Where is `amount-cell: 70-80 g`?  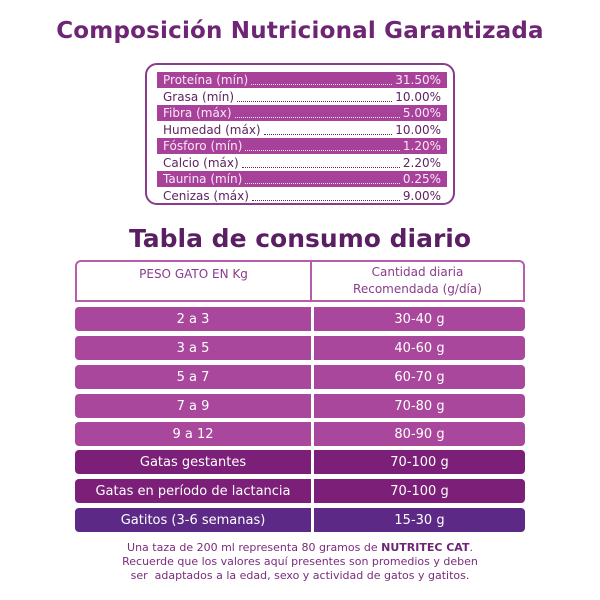 amount-cell: 70-80 g is located at coordinates (419, 406).